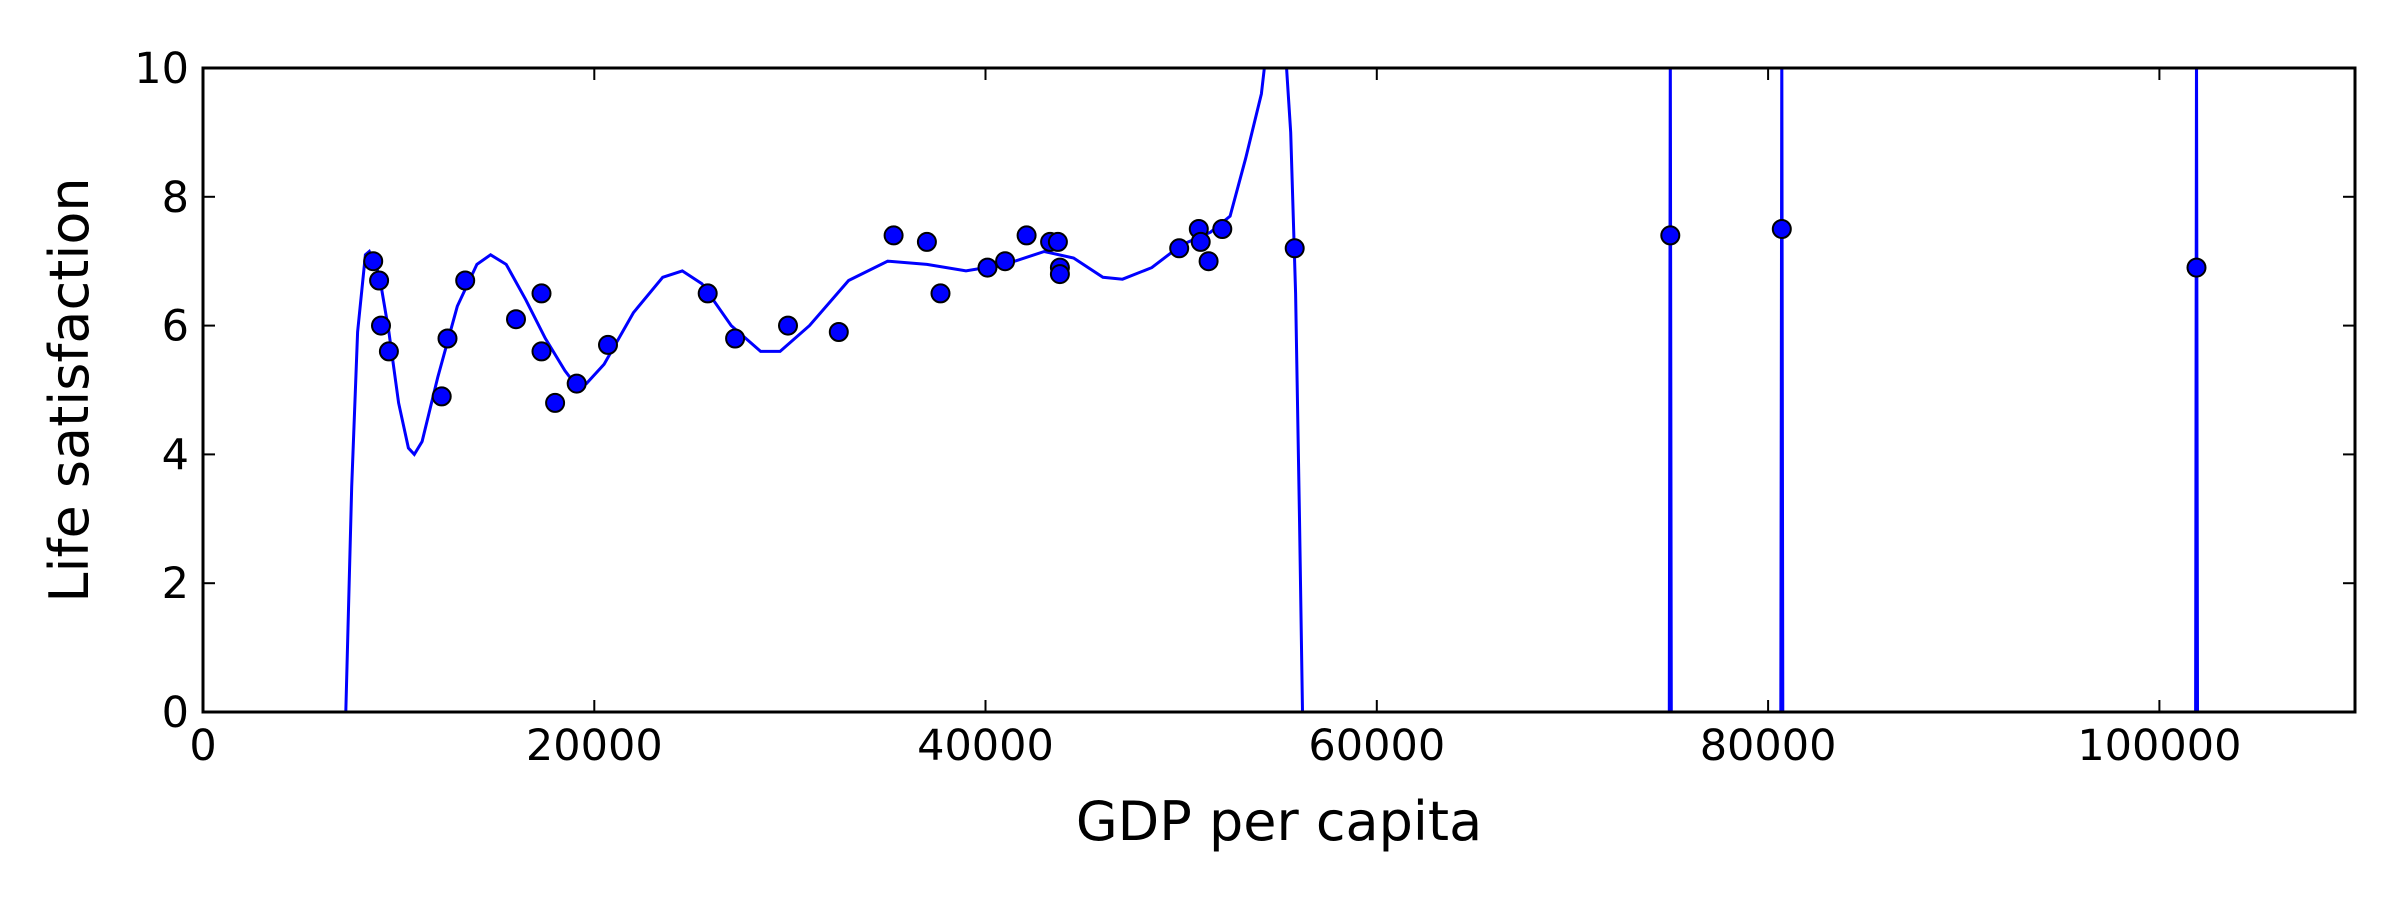 This screenshot has height=900, width=2400. What do you see at coordinates (1768, 746) in the screenshot?
I see `x-tick-label: 80000` at bounding box center [1768, 746].